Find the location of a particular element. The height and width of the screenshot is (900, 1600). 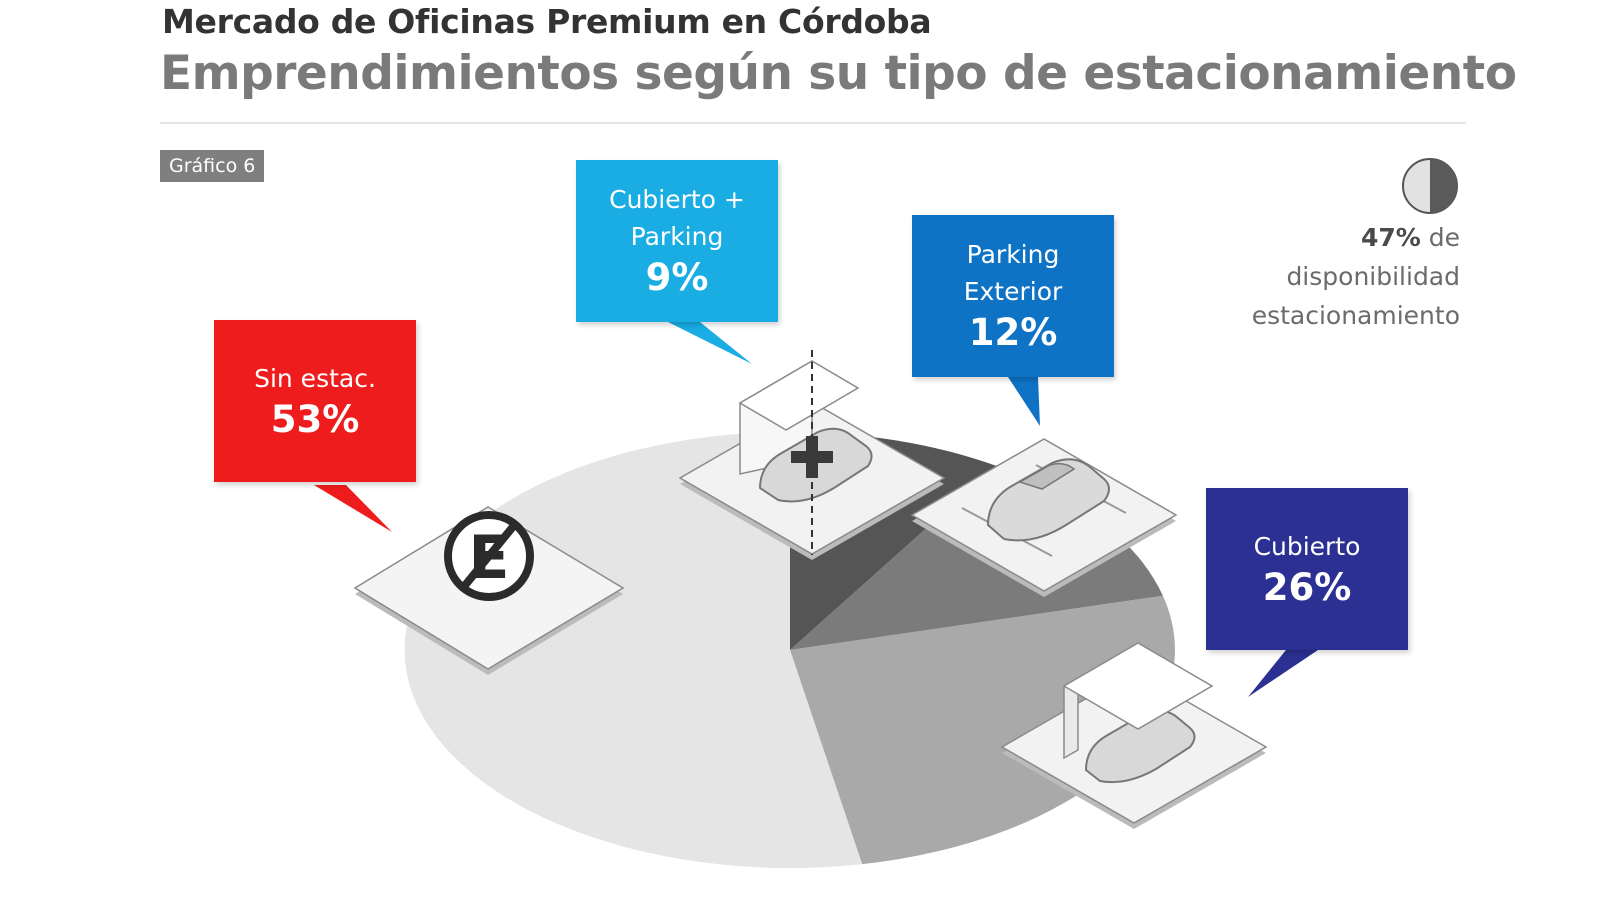

callout-cubierto-parking: Cubierto + Parking 9% is located at coordinates (677, 241).